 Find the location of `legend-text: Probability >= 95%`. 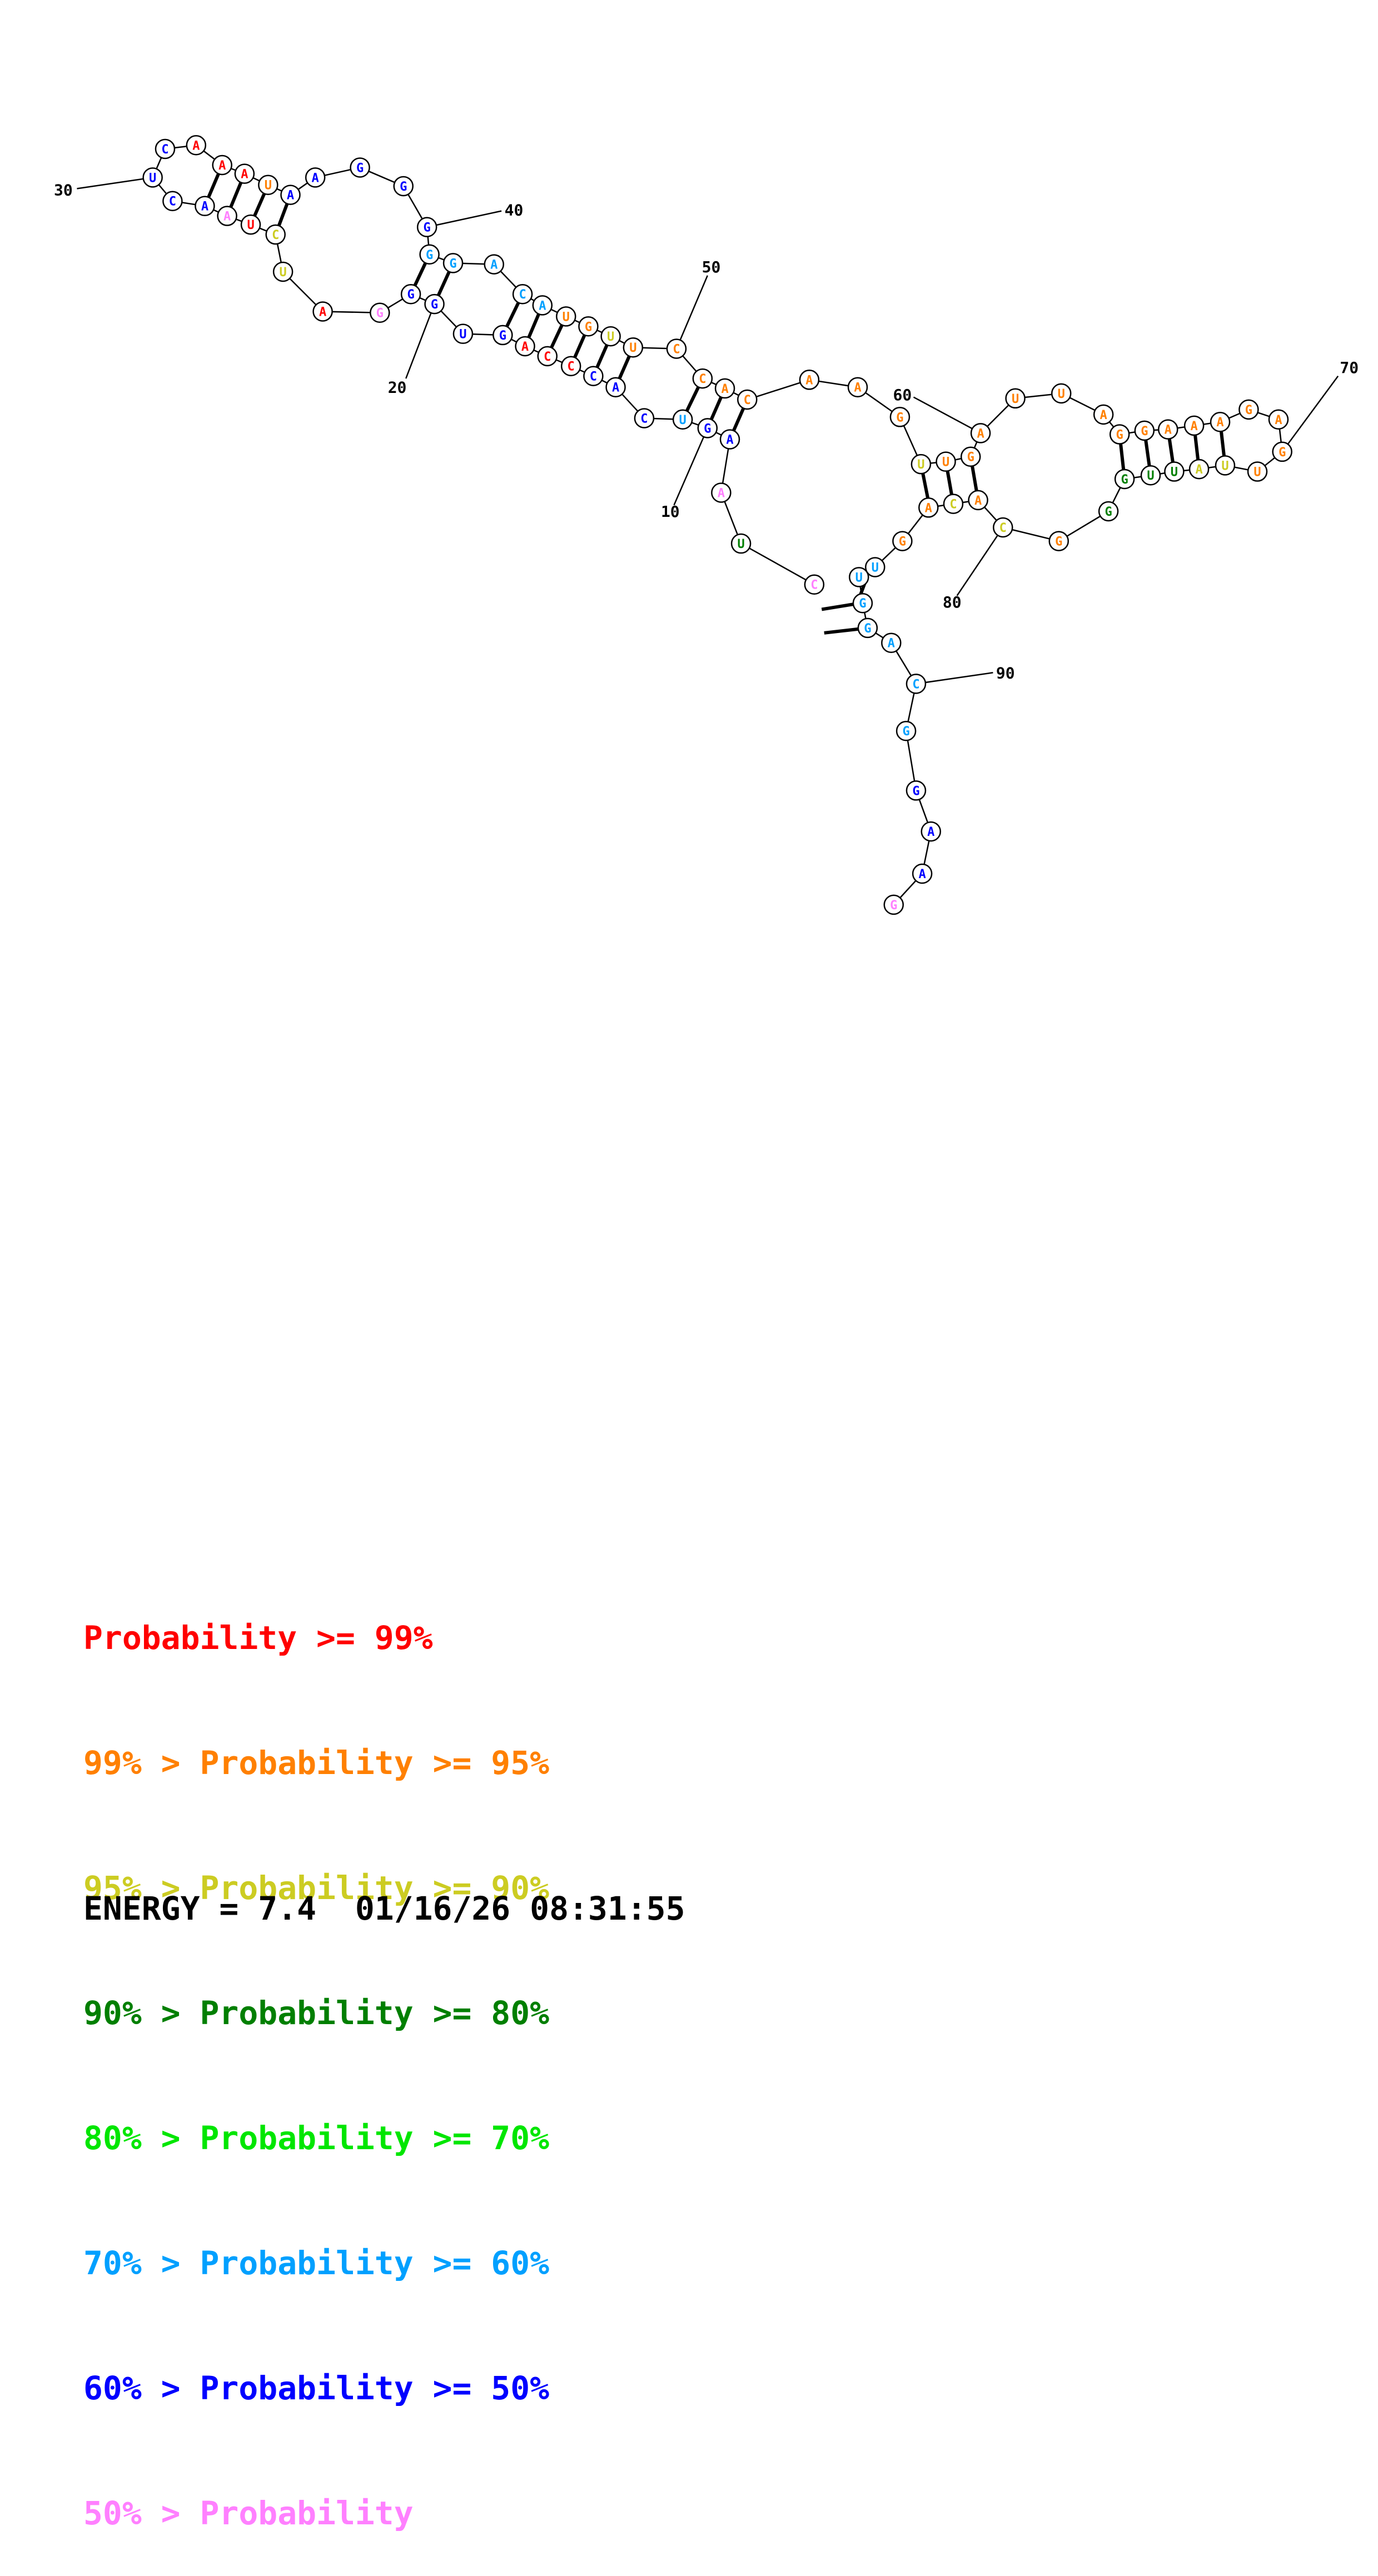

legend-text: Probability >= 95% is located at coordinates (375, 1763).